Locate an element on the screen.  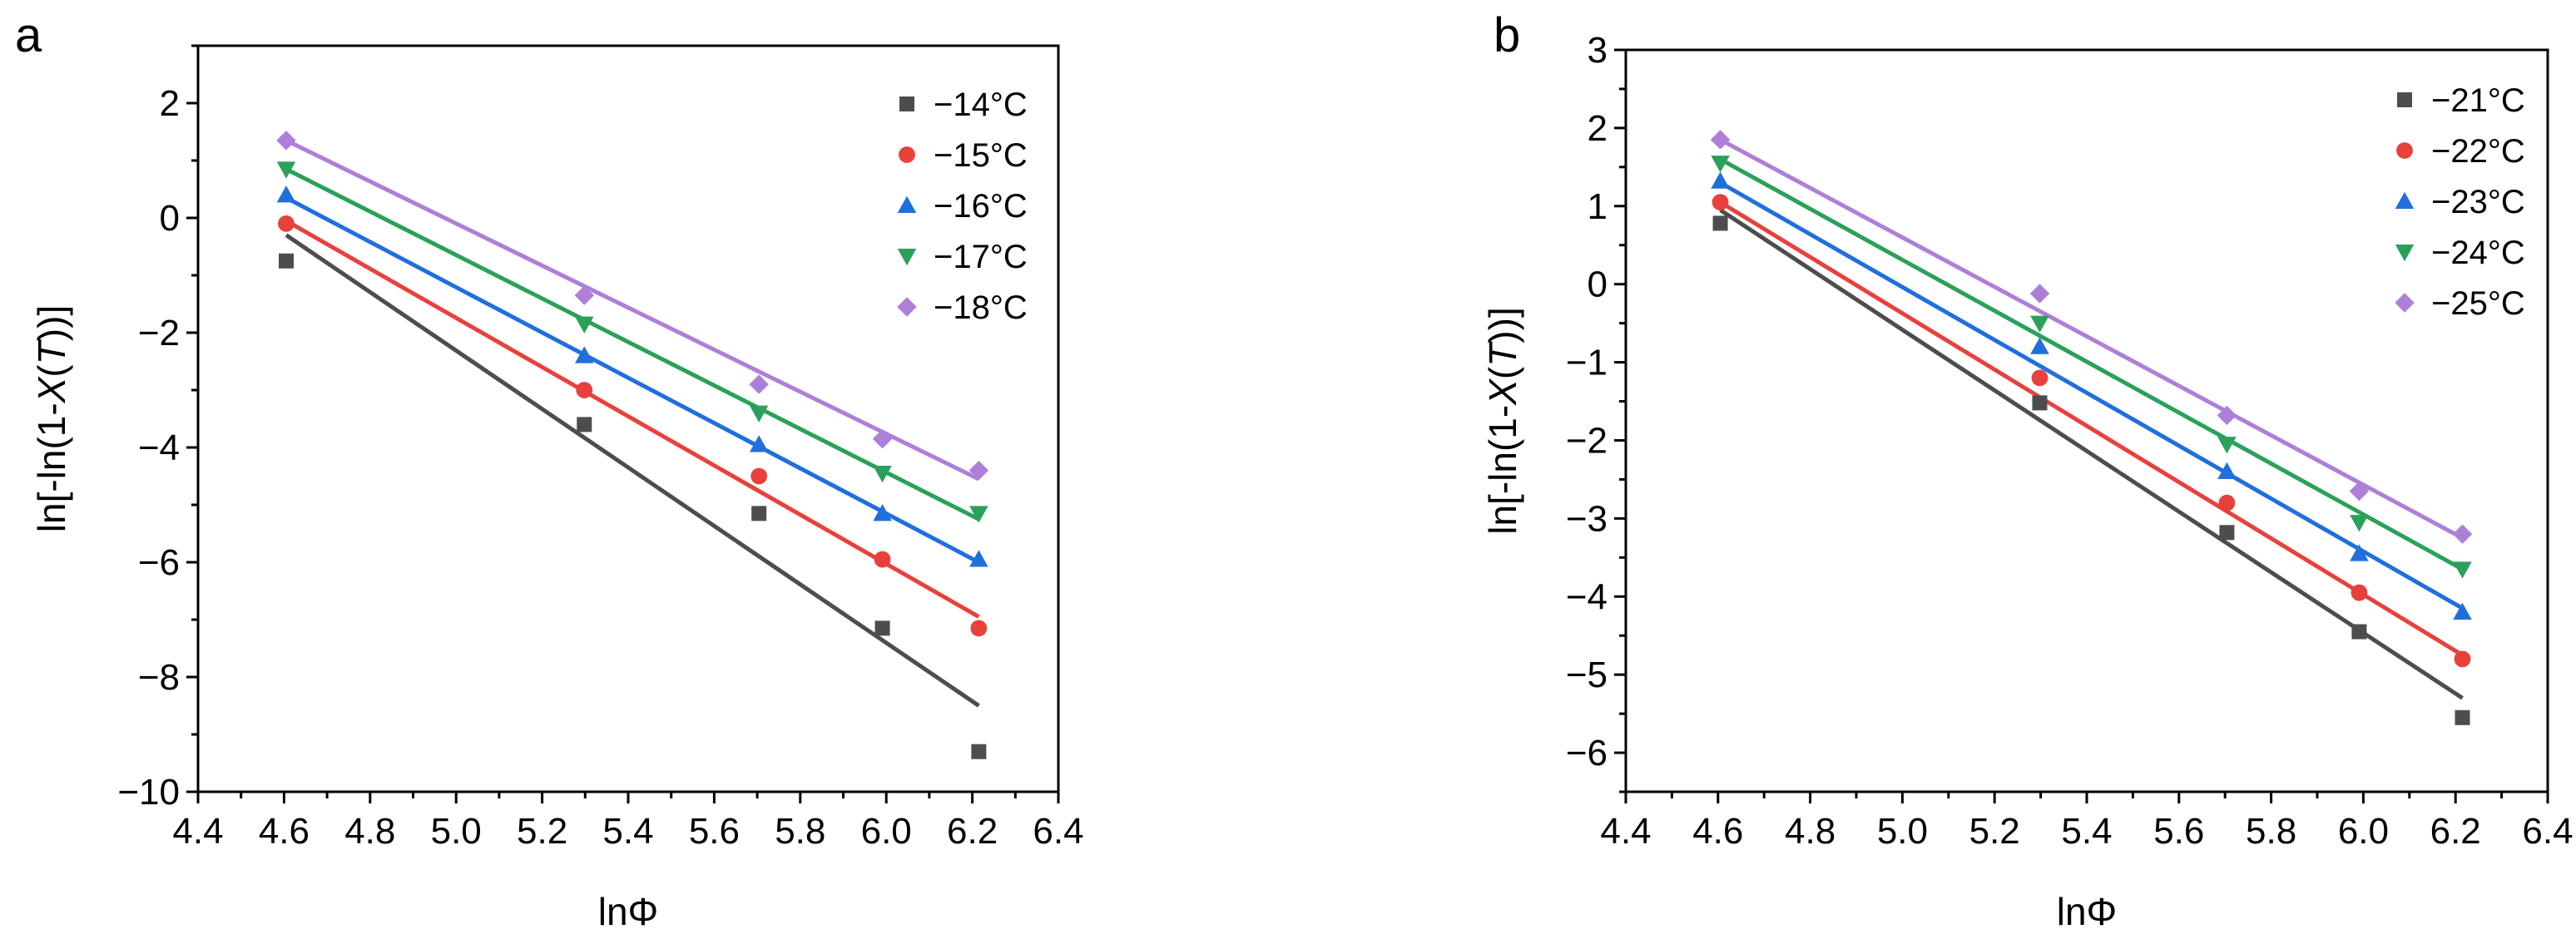
legend-label-series-5: −25°C is located at coordinates (2478, 304).